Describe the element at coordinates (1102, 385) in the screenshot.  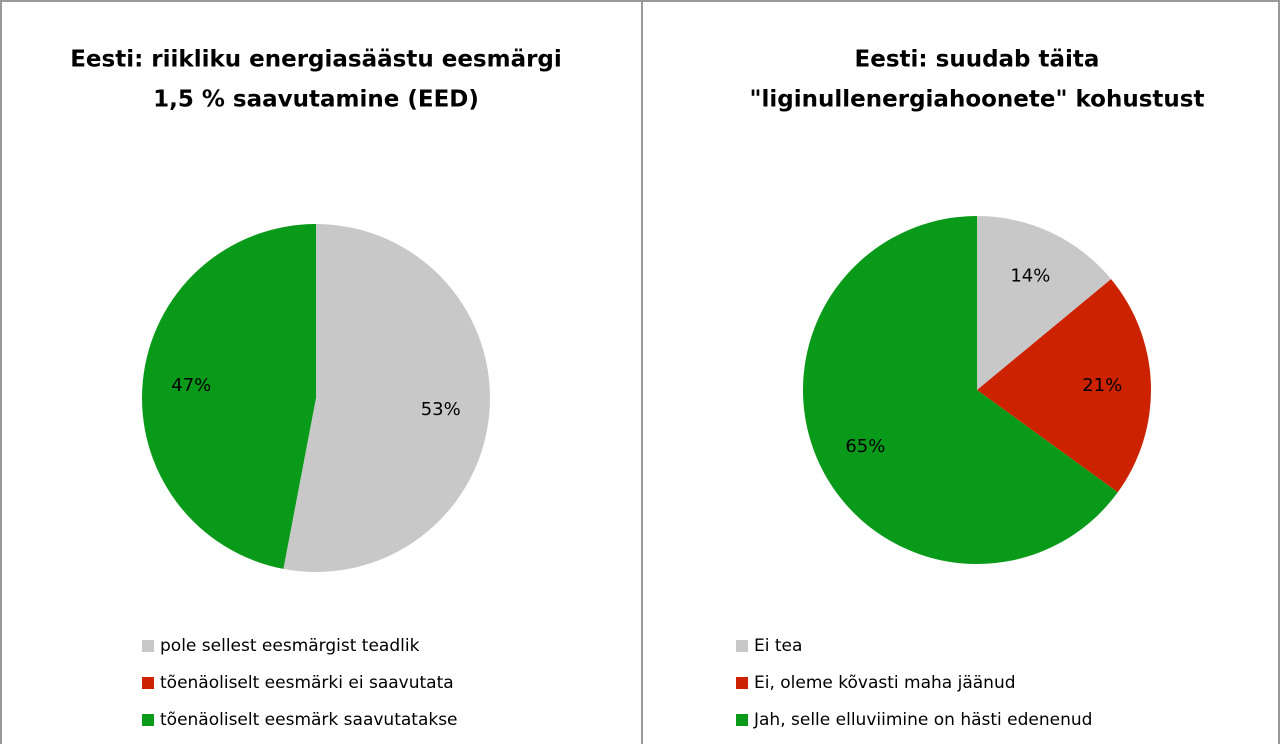
I see `data-label: 21%` at that location.